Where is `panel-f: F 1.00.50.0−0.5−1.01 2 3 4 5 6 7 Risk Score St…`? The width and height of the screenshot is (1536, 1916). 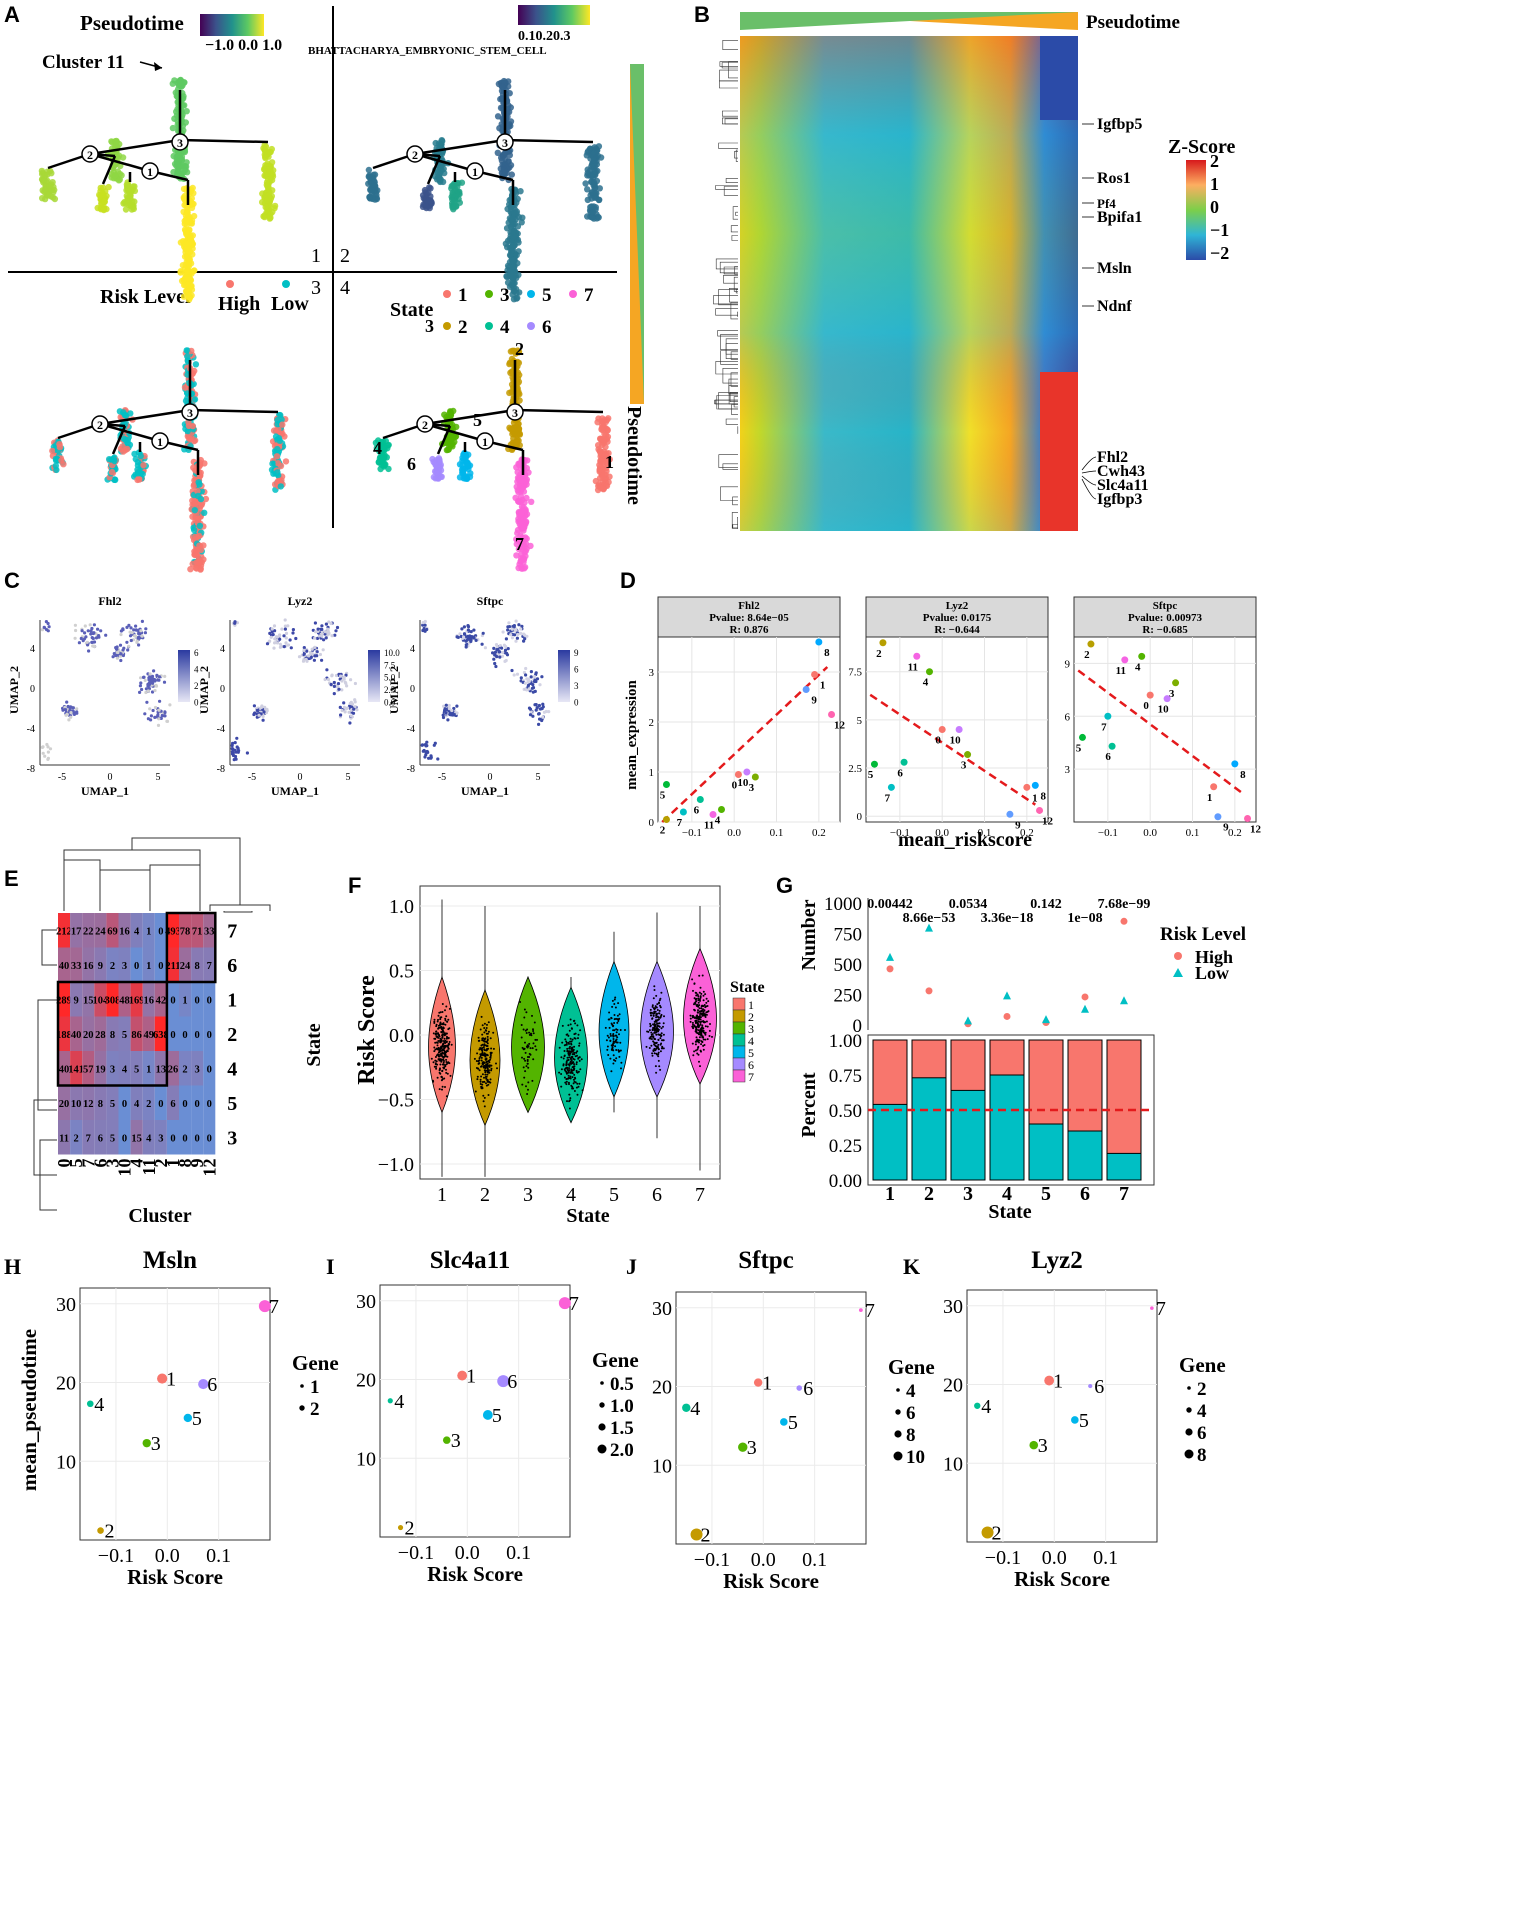 panel-f: F 1.00.50.0−0.5−1.01 2 3 4 5 6 7 Risk Score St… is located at coordinates (556, 1050).